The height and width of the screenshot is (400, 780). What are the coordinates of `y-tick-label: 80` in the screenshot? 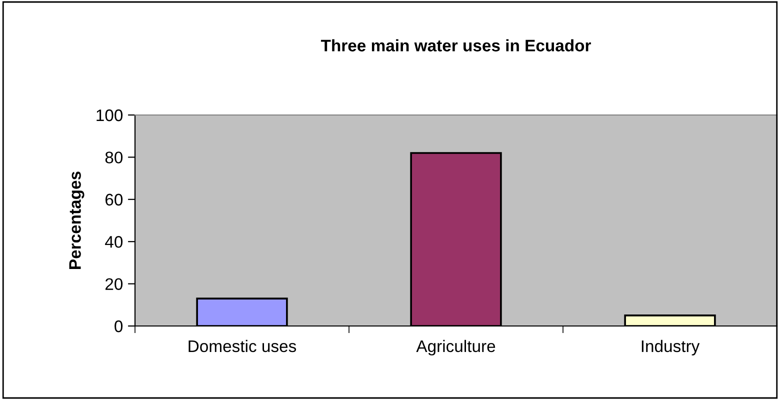 It's located at (114, 158).